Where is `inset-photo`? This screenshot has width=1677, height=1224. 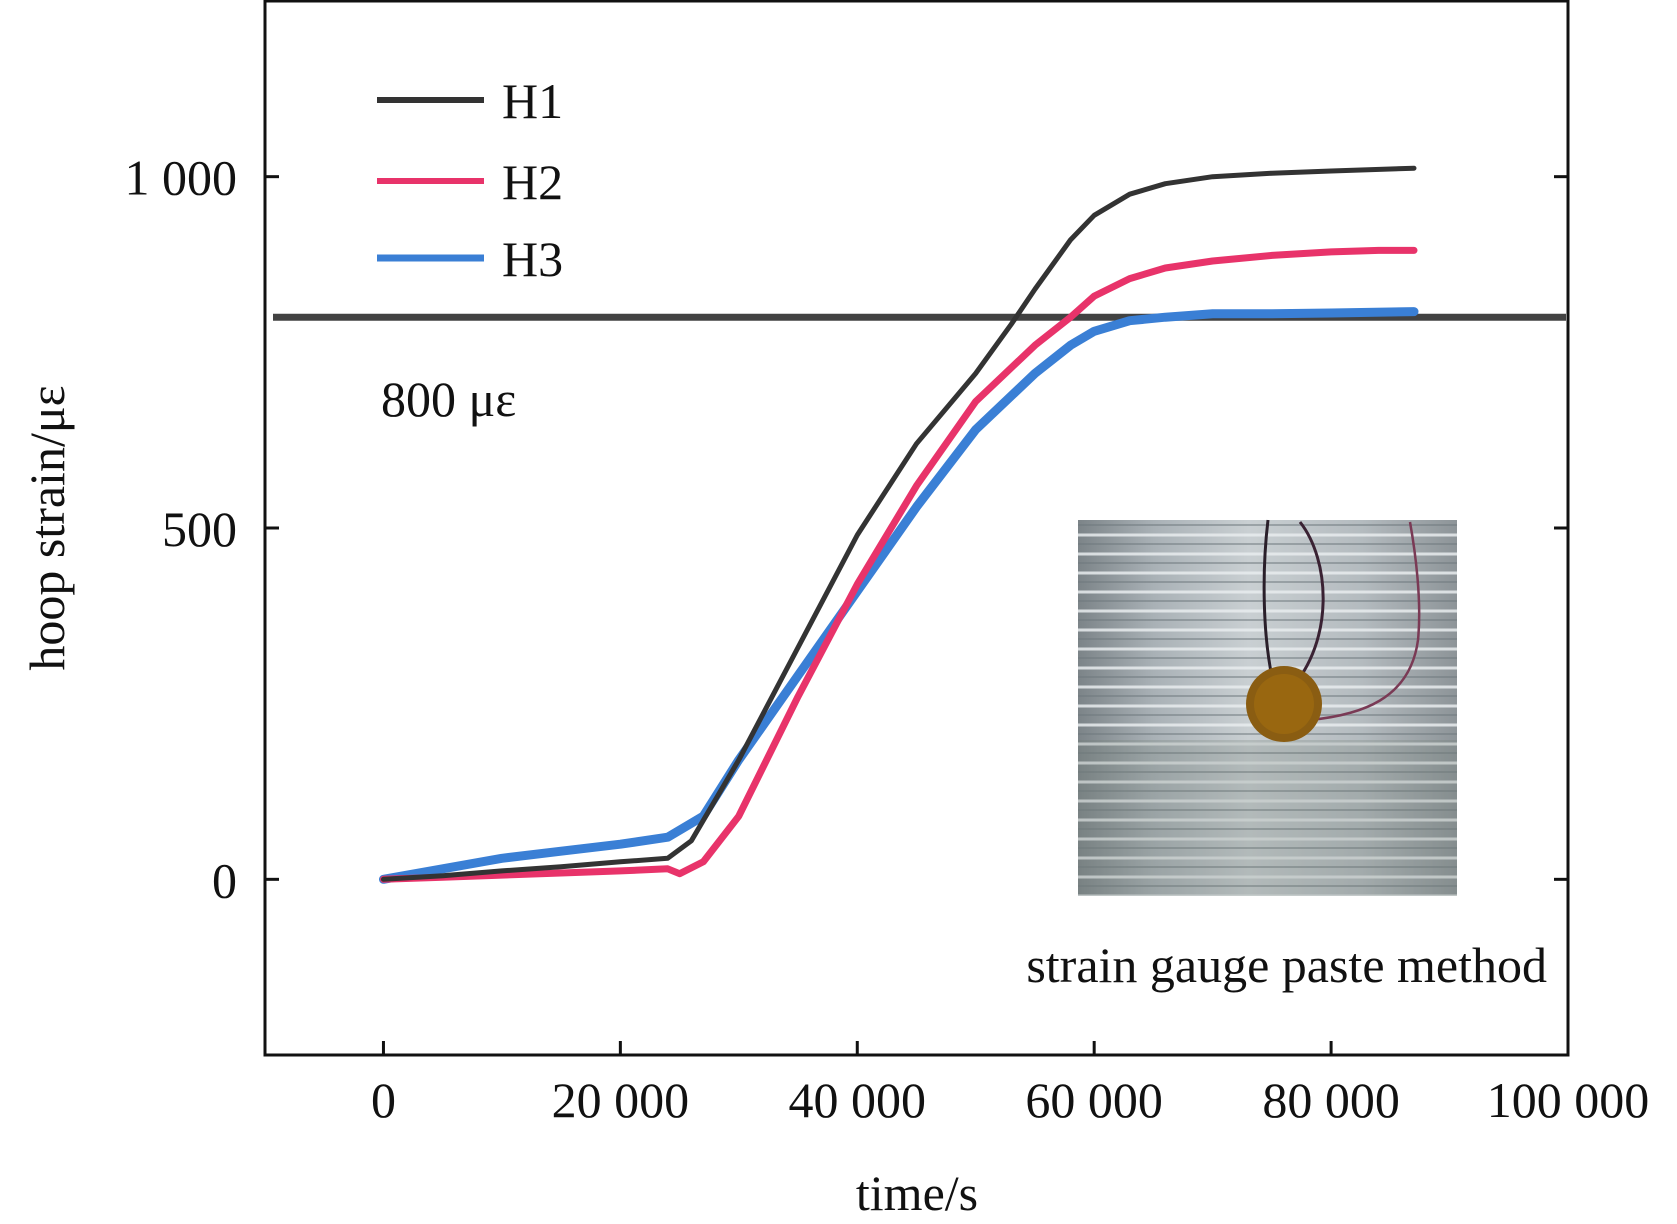
inset-photo is located at coordinates (1267, 707).